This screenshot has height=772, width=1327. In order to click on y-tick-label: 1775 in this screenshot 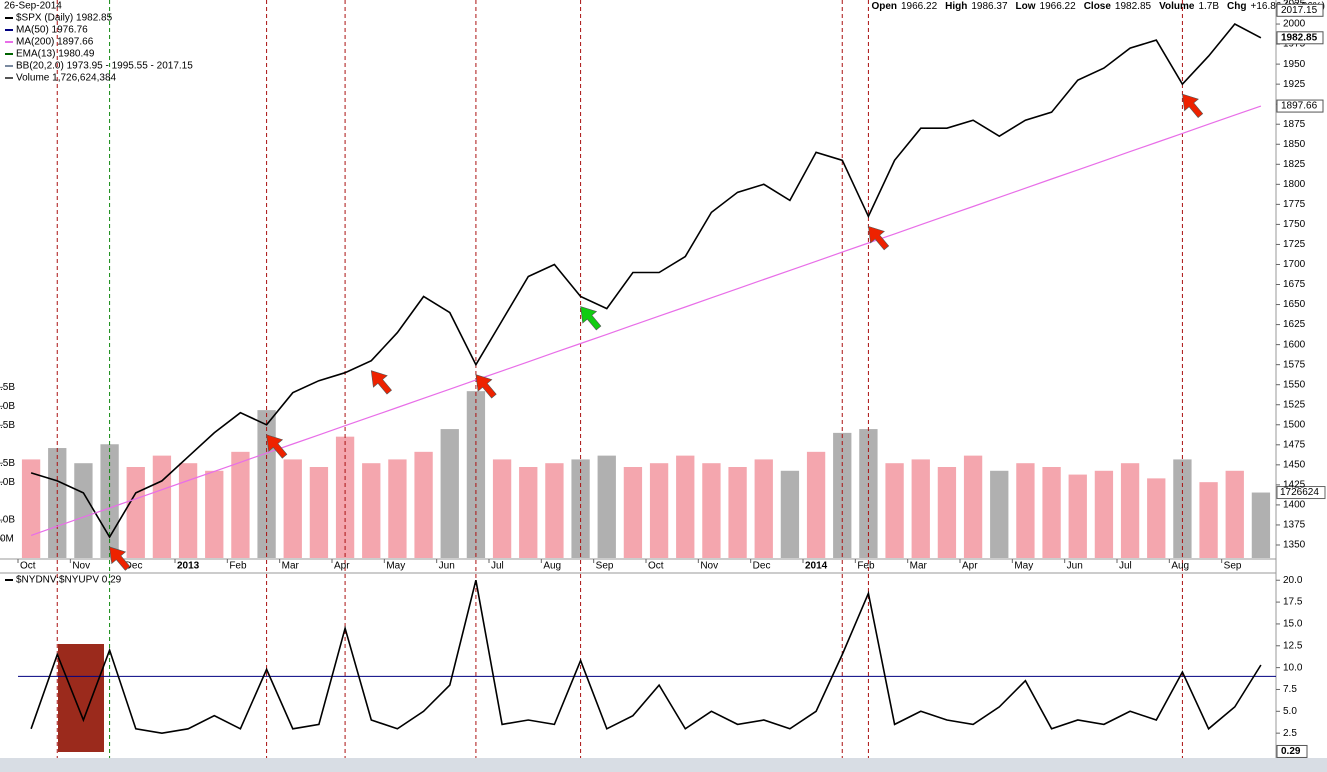, I will do `click(1294, 204)`.